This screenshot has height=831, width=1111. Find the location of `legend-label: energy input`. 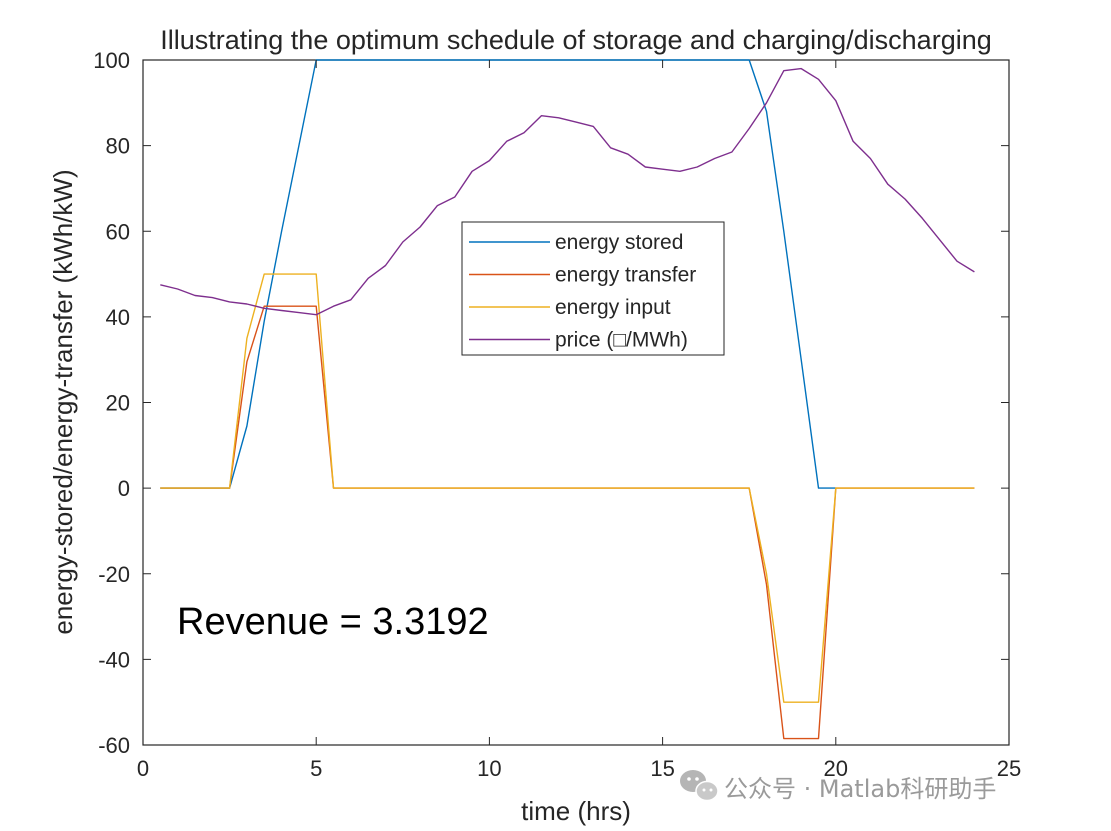

legend-label: energy input is located at coordinates (613, 307).